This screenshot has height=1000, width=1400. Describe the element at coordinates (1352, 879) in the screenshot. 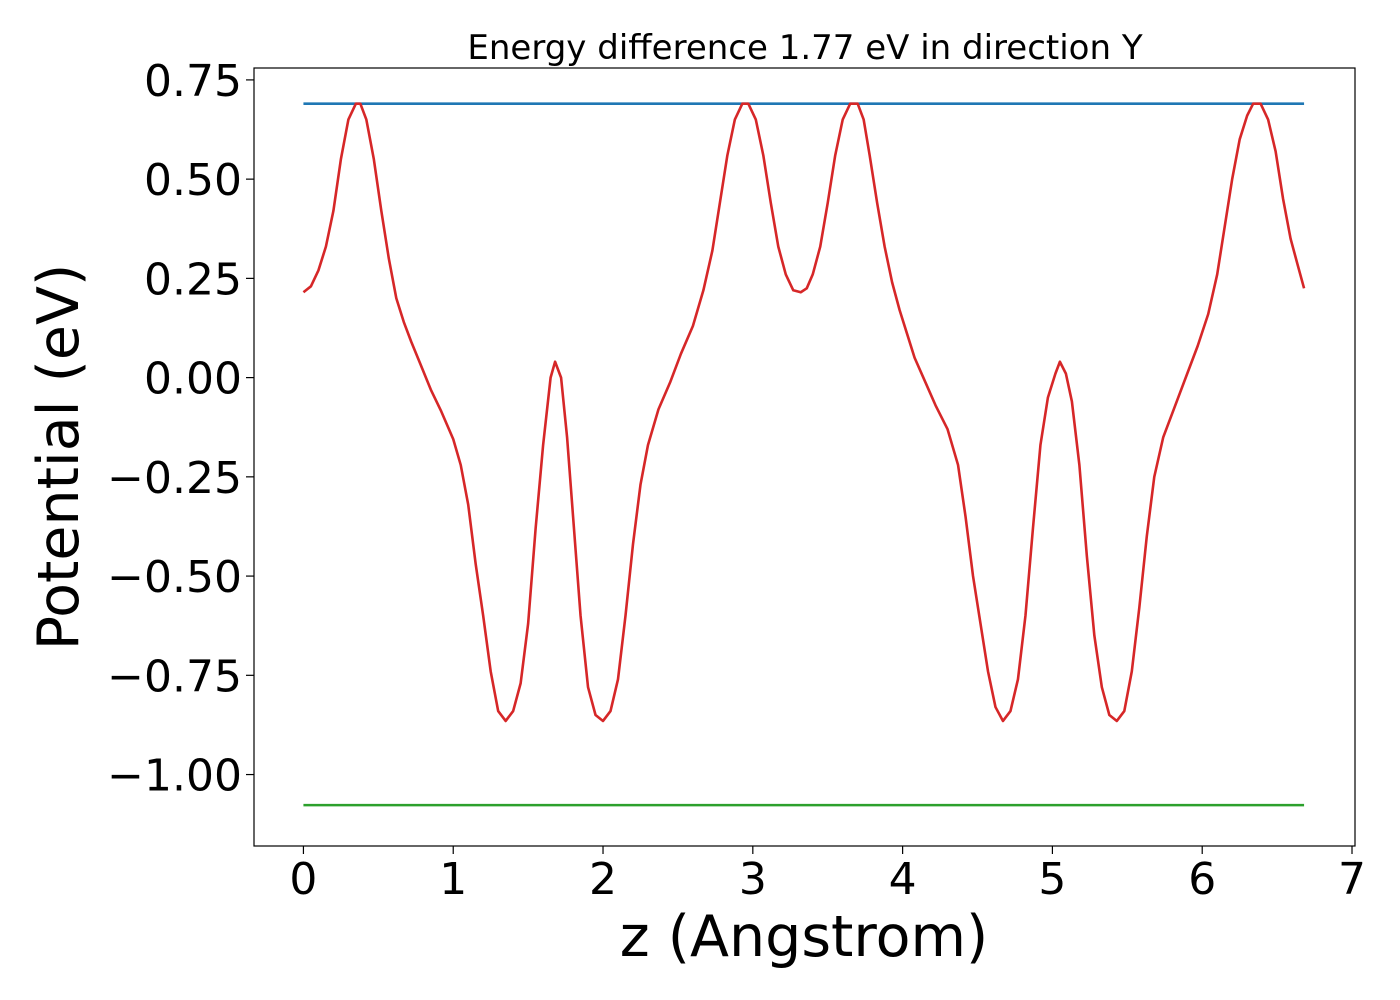

I see `x-tick-label: 7` at that location.